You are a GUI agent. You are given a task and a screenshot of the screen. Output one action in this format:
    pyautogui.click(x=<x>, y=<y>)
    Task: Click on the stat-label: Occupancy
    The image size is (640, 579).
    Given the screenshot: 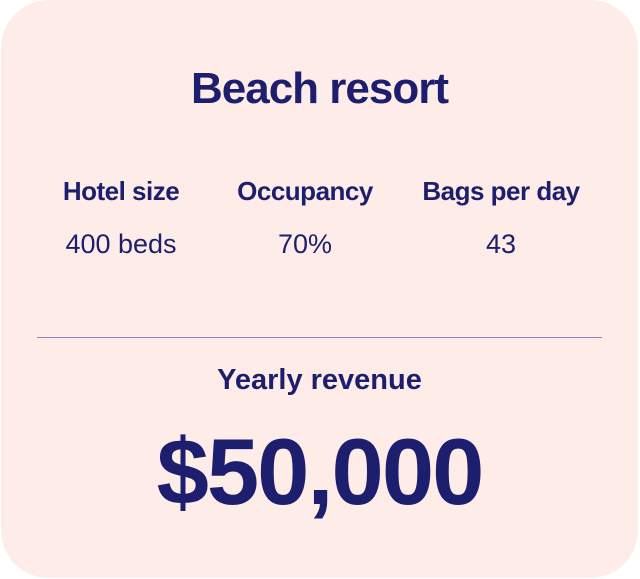 What is the action you would take?
    pyautogui.click(x=305, y=191)
    